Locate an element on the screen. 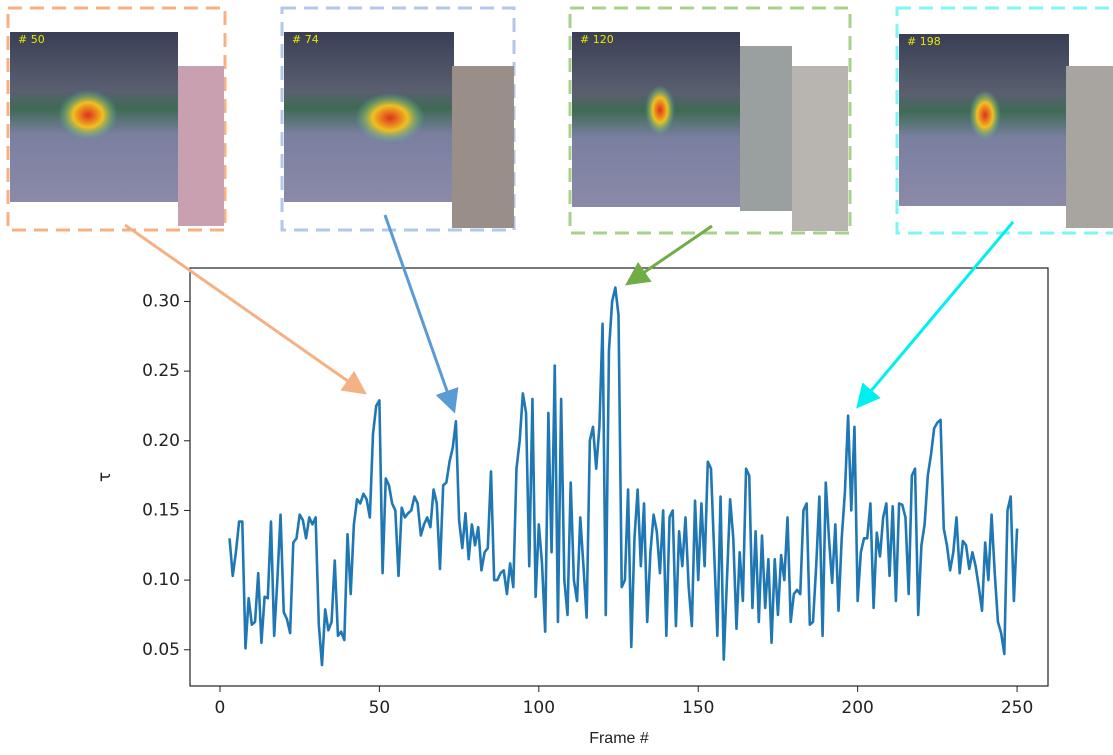  y-axis-title: τ is located at coordinates (105, 477).